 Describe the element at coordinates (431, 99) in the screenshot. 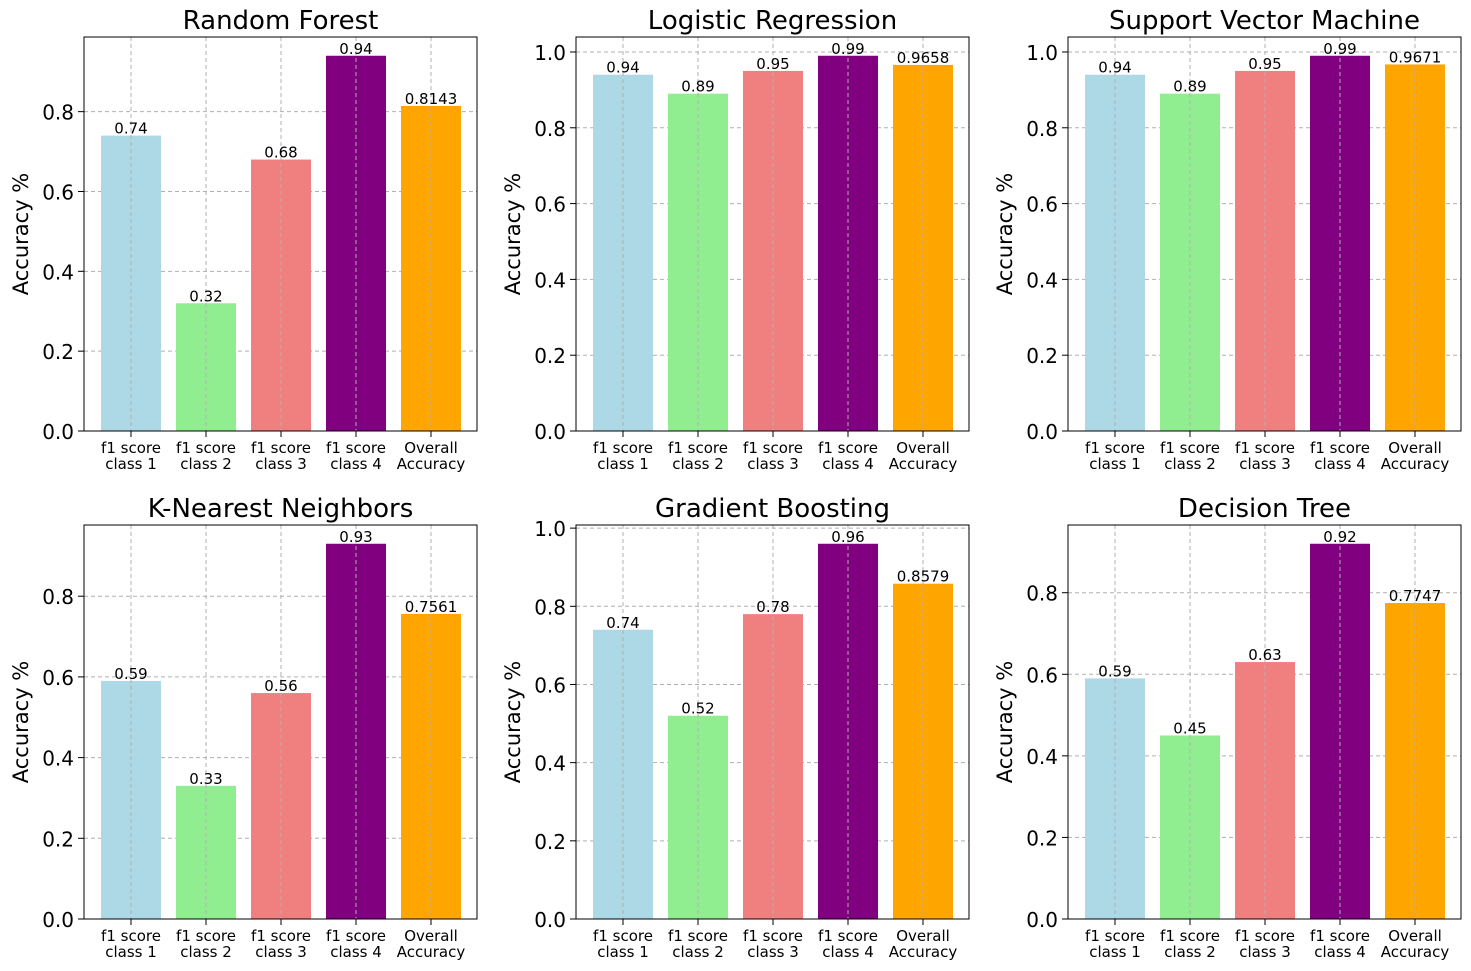

I see `data-label: 0.8143` at that location.